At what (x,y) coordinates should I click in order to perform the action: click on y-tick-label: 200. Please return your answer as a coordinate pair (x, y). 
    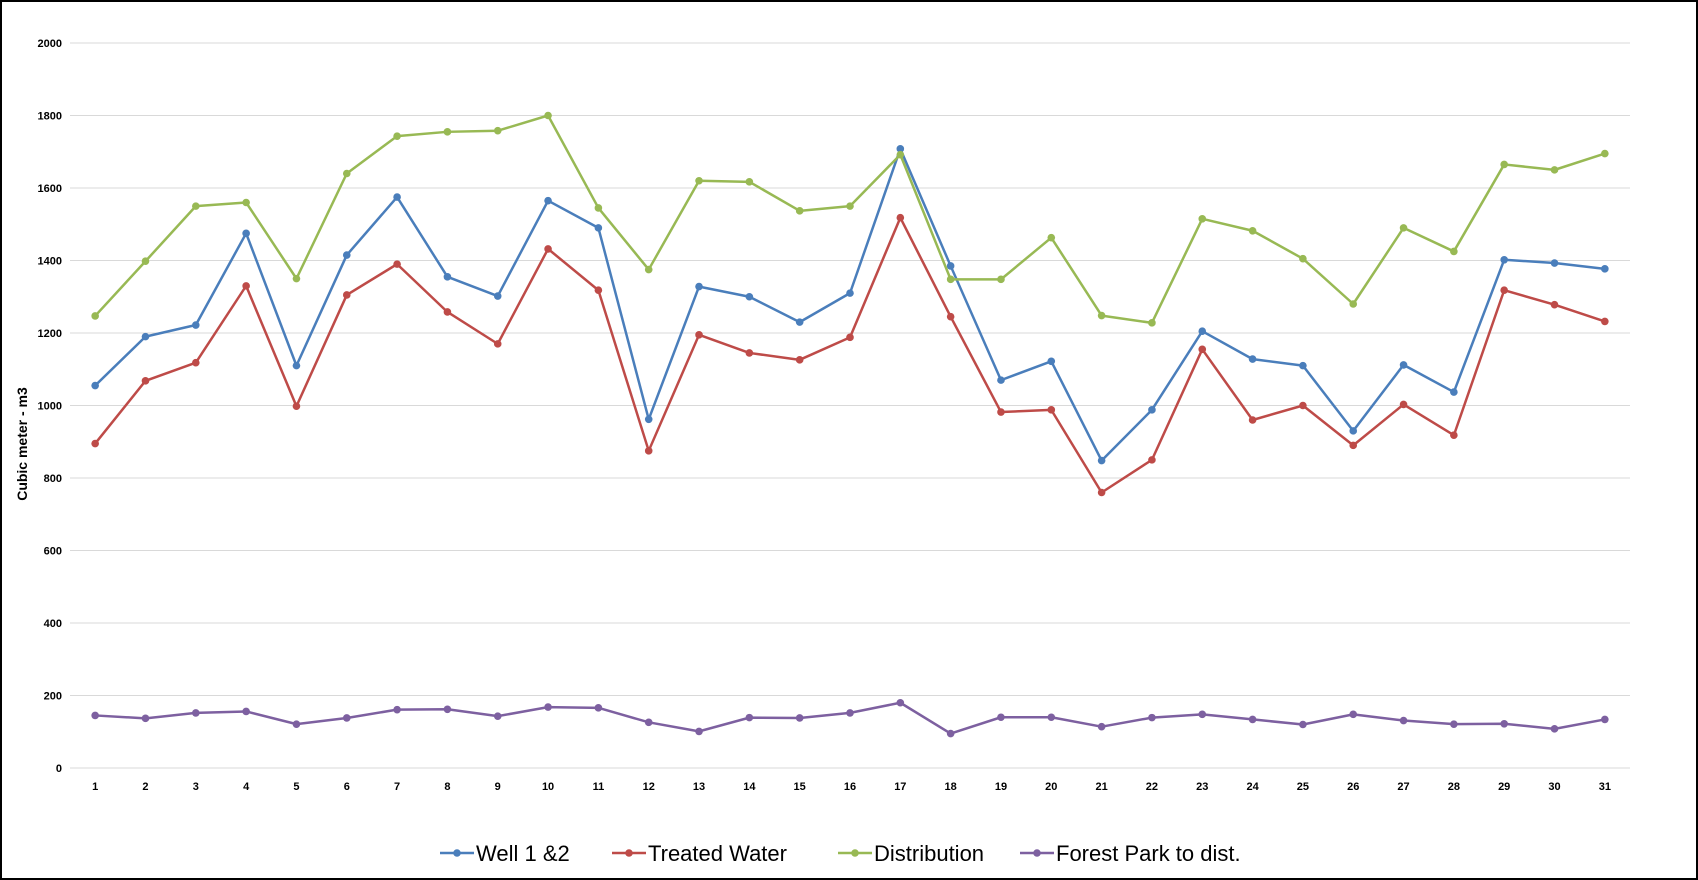
    Looking at the image, I should click on (53, 697).